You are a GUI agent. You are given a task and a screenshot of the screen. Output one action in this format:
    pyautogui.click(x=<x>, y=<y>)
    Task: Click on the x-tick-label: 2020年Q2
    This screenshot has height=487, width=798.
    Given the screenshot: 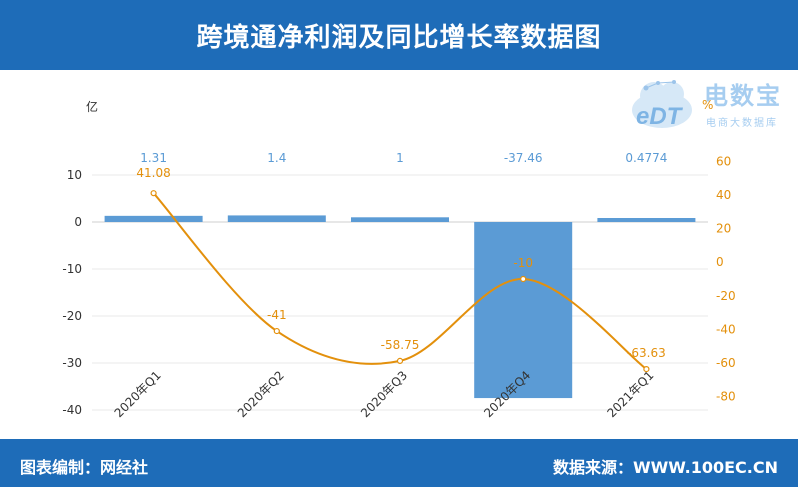 What is the action you would take?
    pyautogui.click(x=261, y=394)
    